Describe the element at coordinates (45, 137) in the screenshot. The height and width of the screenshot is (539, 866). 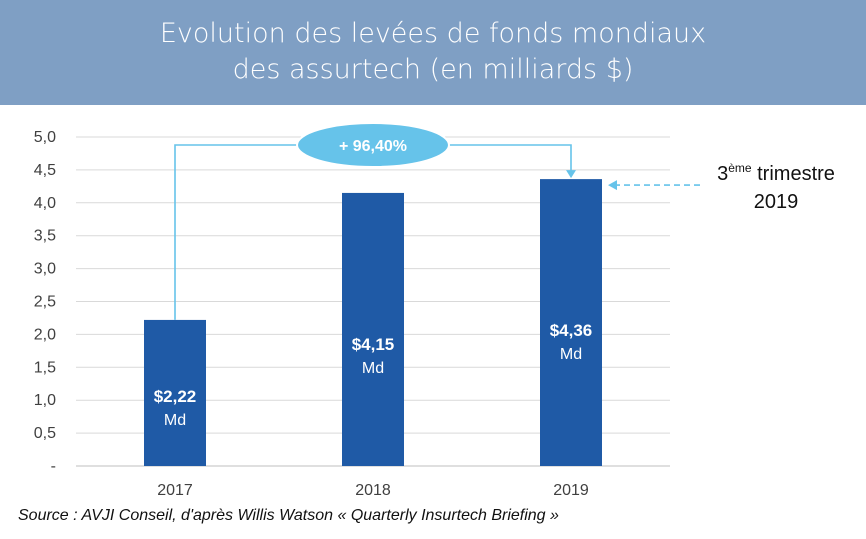
I see `y-tick-label: 5,0` at that location.